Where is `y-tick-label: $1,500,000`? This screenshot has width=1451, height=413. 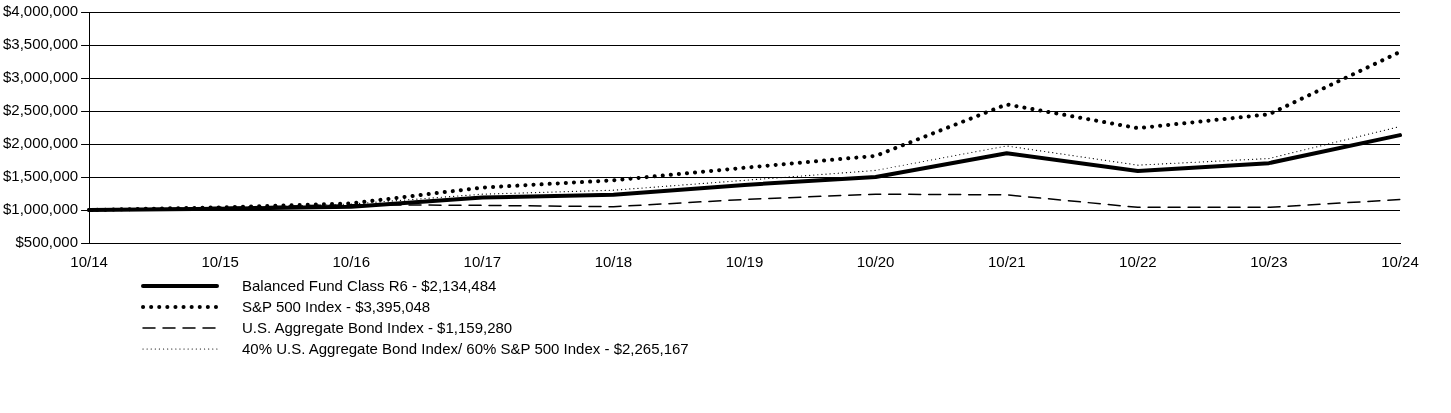 y-tick-label: $1,500,000 is located at coordinates (41, 176).